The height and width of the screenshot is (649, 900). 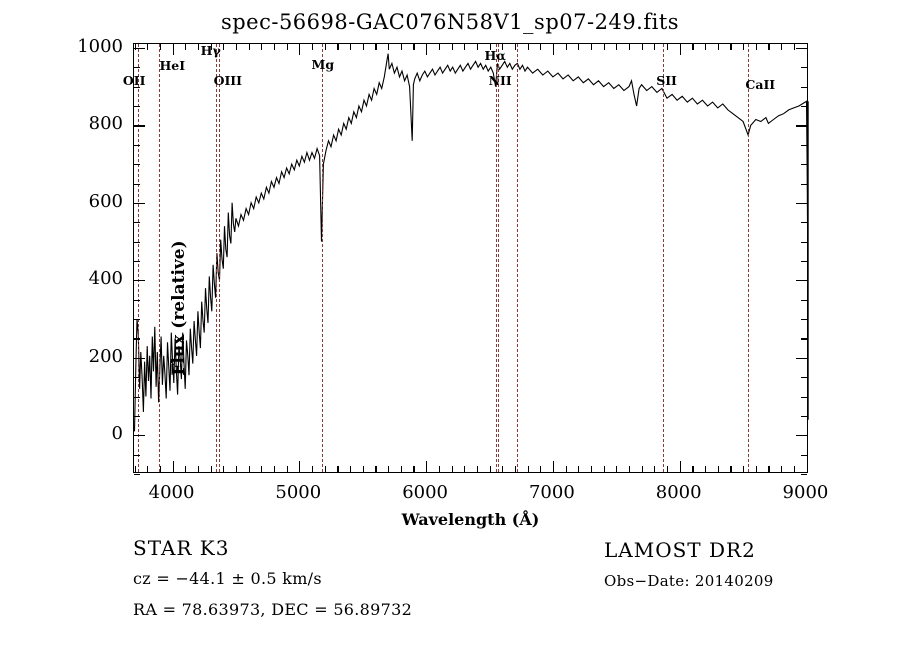 What do you see at coordinates (100, 46) in the screenshot?
I see `y-tick-label-1000: 1000` at bounding box center [100, 46].